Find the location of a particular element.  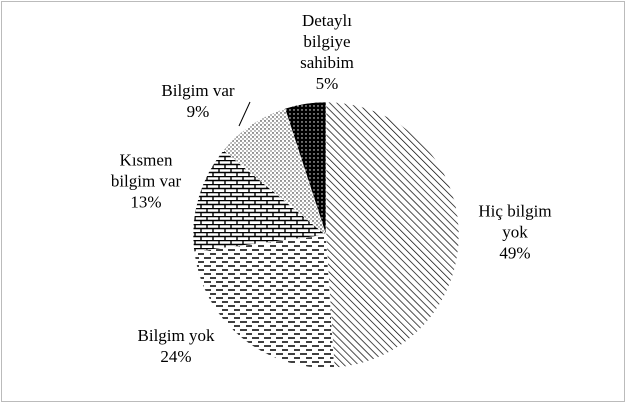

slice-label: Detaylı bilgiye sahibim 5% is located at coordinates (327, 52).